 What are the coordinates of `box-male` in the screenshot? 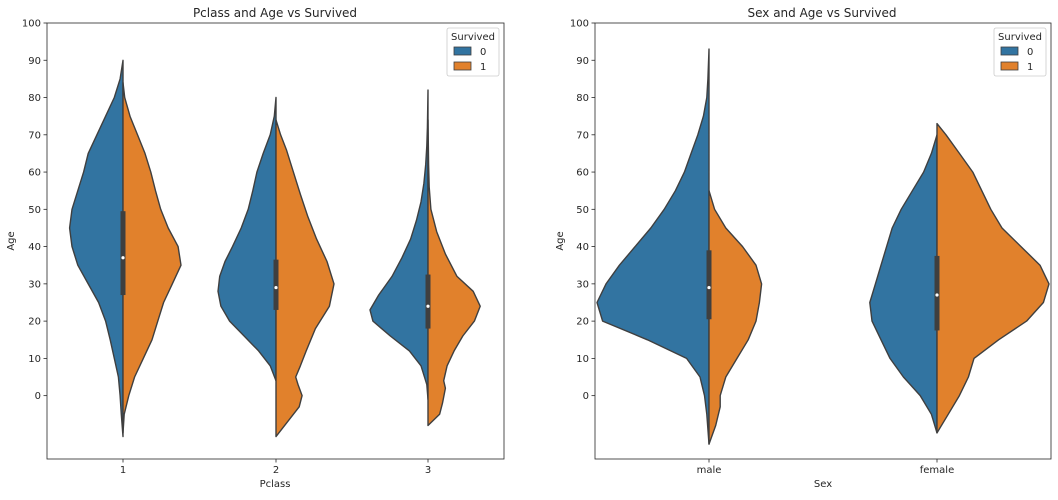 It's located at (709, 285).